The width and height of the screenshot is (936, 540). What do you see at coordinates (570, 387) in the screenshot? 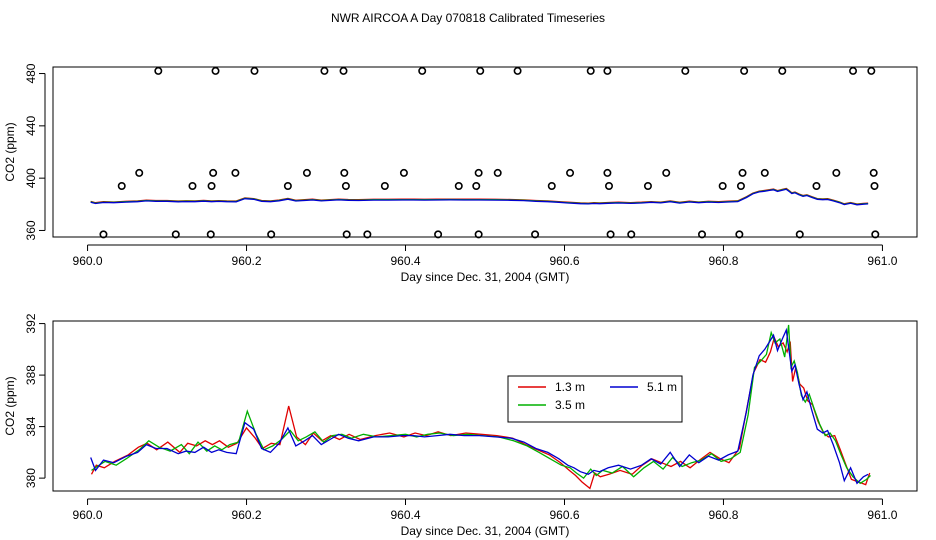
I see `legend-label: 1.3 m` at bounding box center [570, 387].